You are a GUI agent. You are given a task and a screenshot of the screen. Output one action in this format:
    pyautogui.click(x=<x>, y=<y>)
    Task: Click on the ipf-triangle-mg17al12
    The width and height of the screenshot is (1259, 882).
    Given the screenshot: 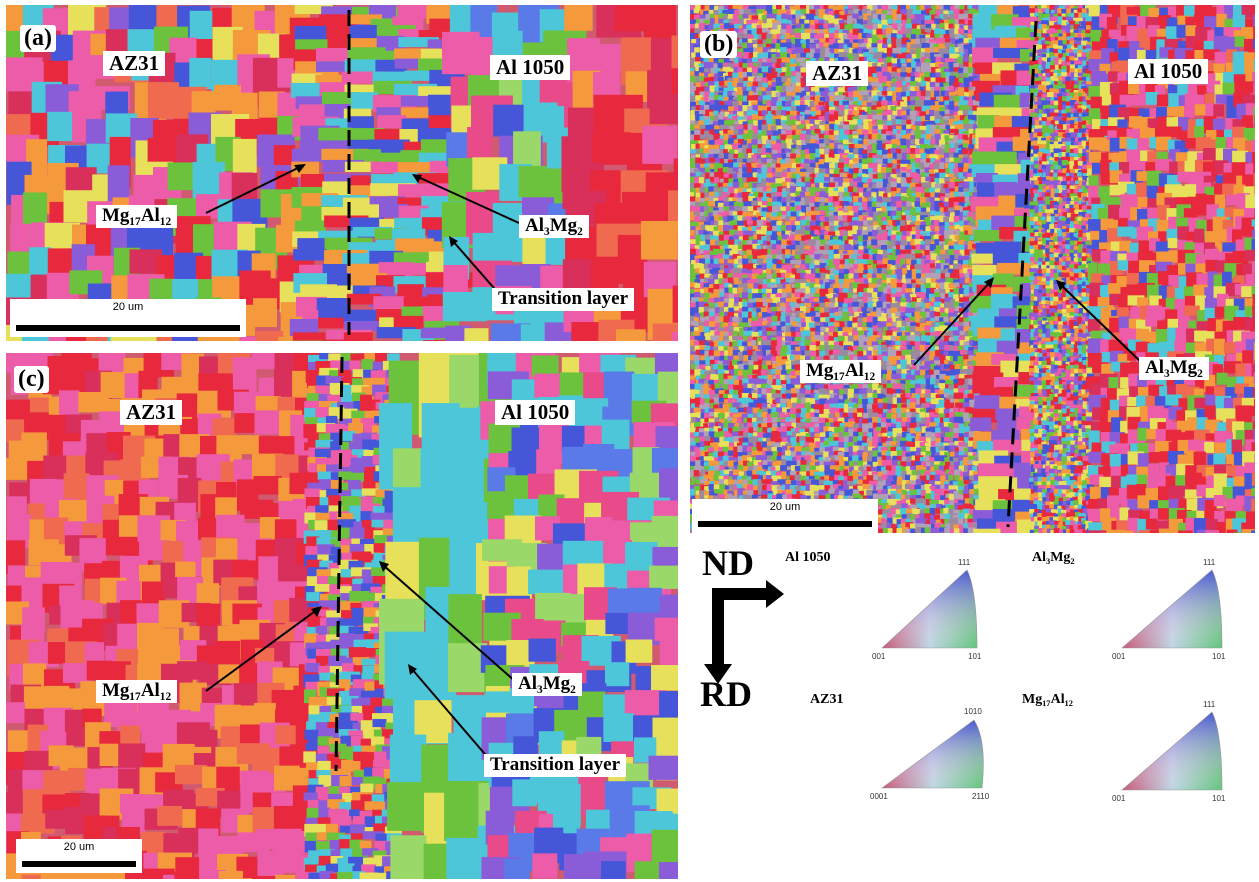 What is the action you would take?
    pyautogui.click(x=1172, y=751)
    